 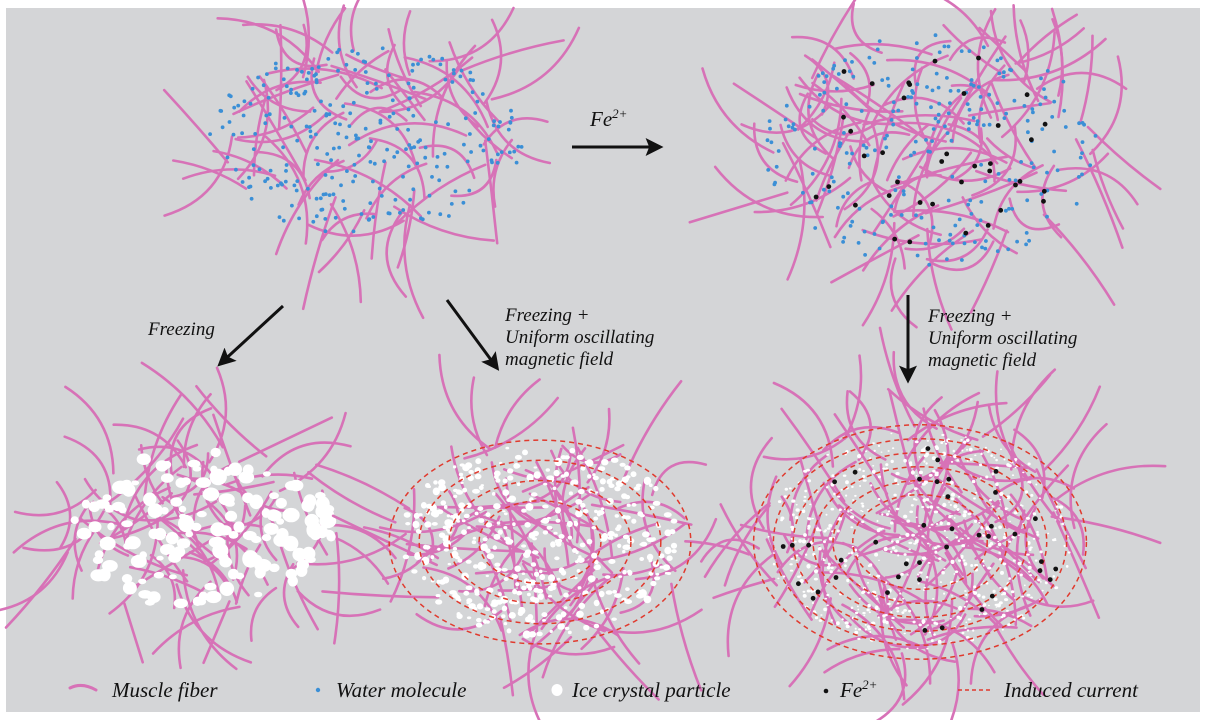 I want to click on legend-muscle-fiber-icon, so click(x=83, y=687).